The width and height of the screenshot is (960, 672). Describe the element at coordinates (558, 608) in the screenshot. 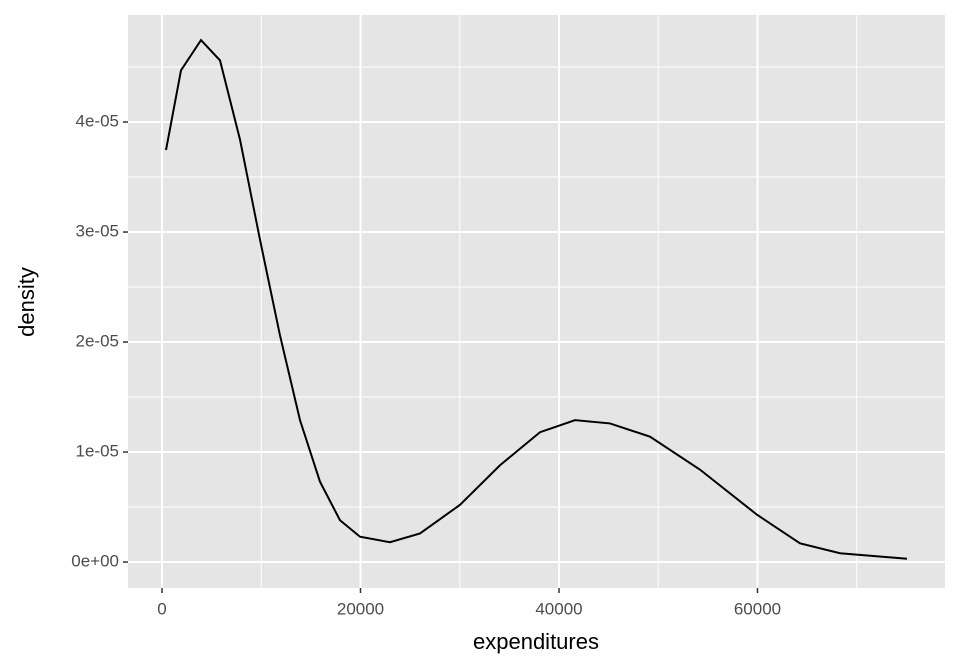

I see `x-tick-label: 40000` at that location.